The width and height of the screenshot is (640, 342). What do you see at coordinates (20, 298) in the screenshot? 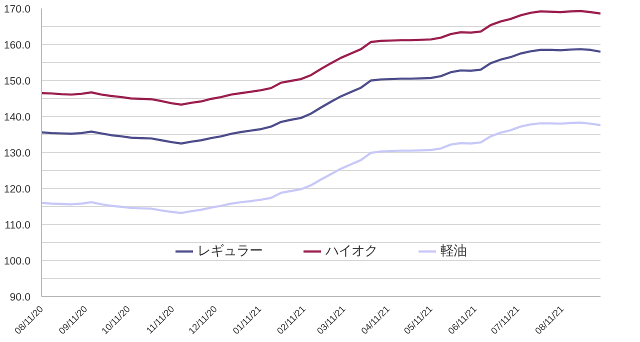
I see `y-tick-label: 90.0` at bounding box center [20, 298].